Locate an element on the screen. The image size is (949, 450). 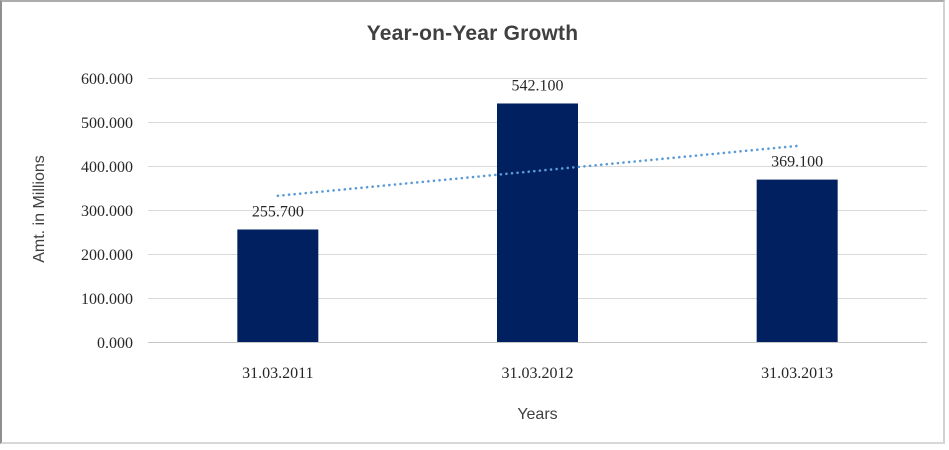
bar-data-label: 255.700 is located at coordinates (278, 211).